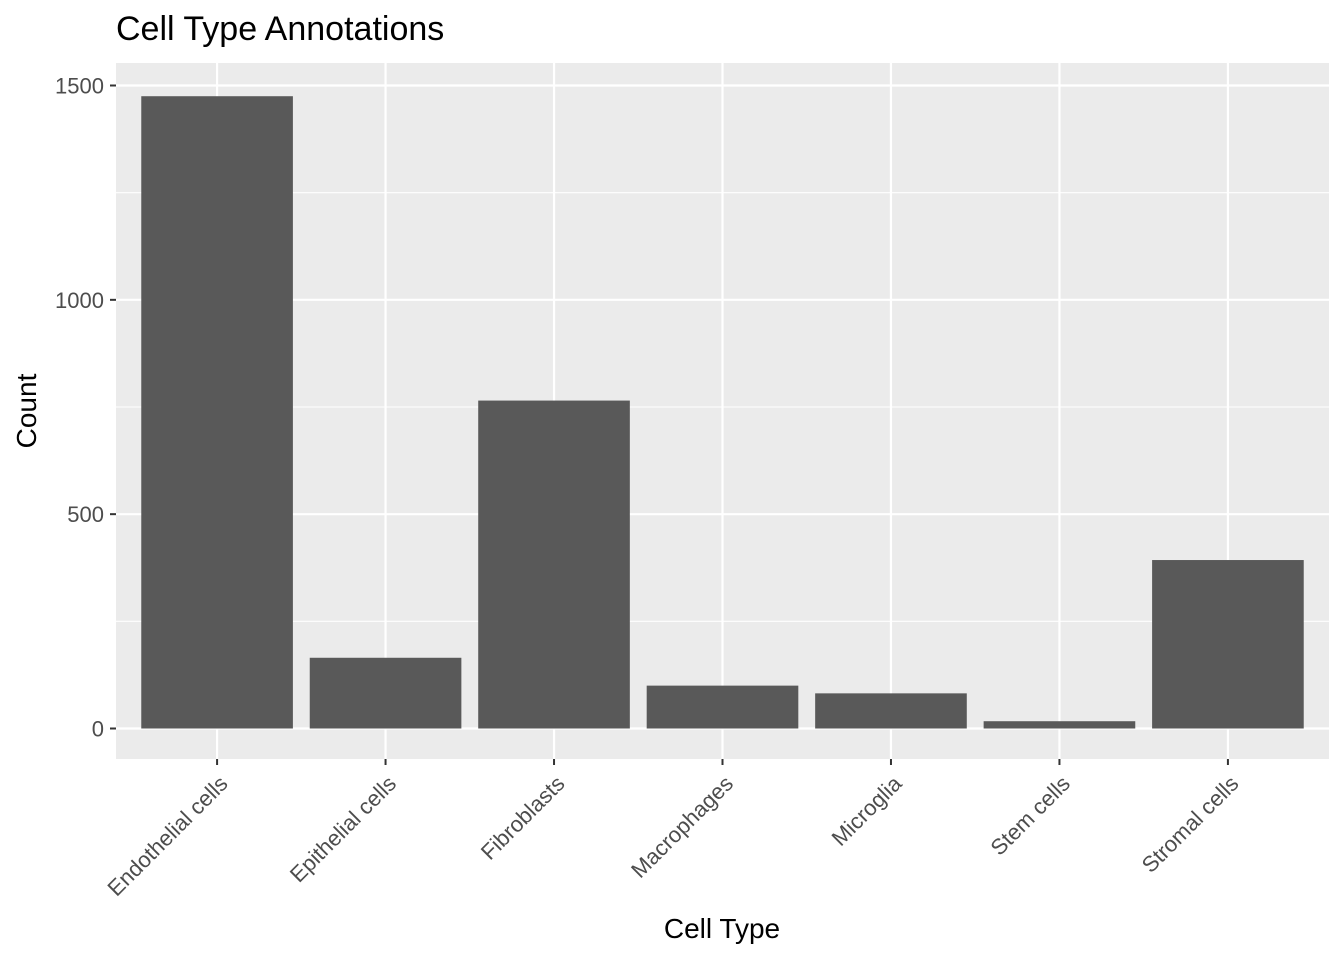  I want to click on y-tick-label: 1500, so click(79, 86).